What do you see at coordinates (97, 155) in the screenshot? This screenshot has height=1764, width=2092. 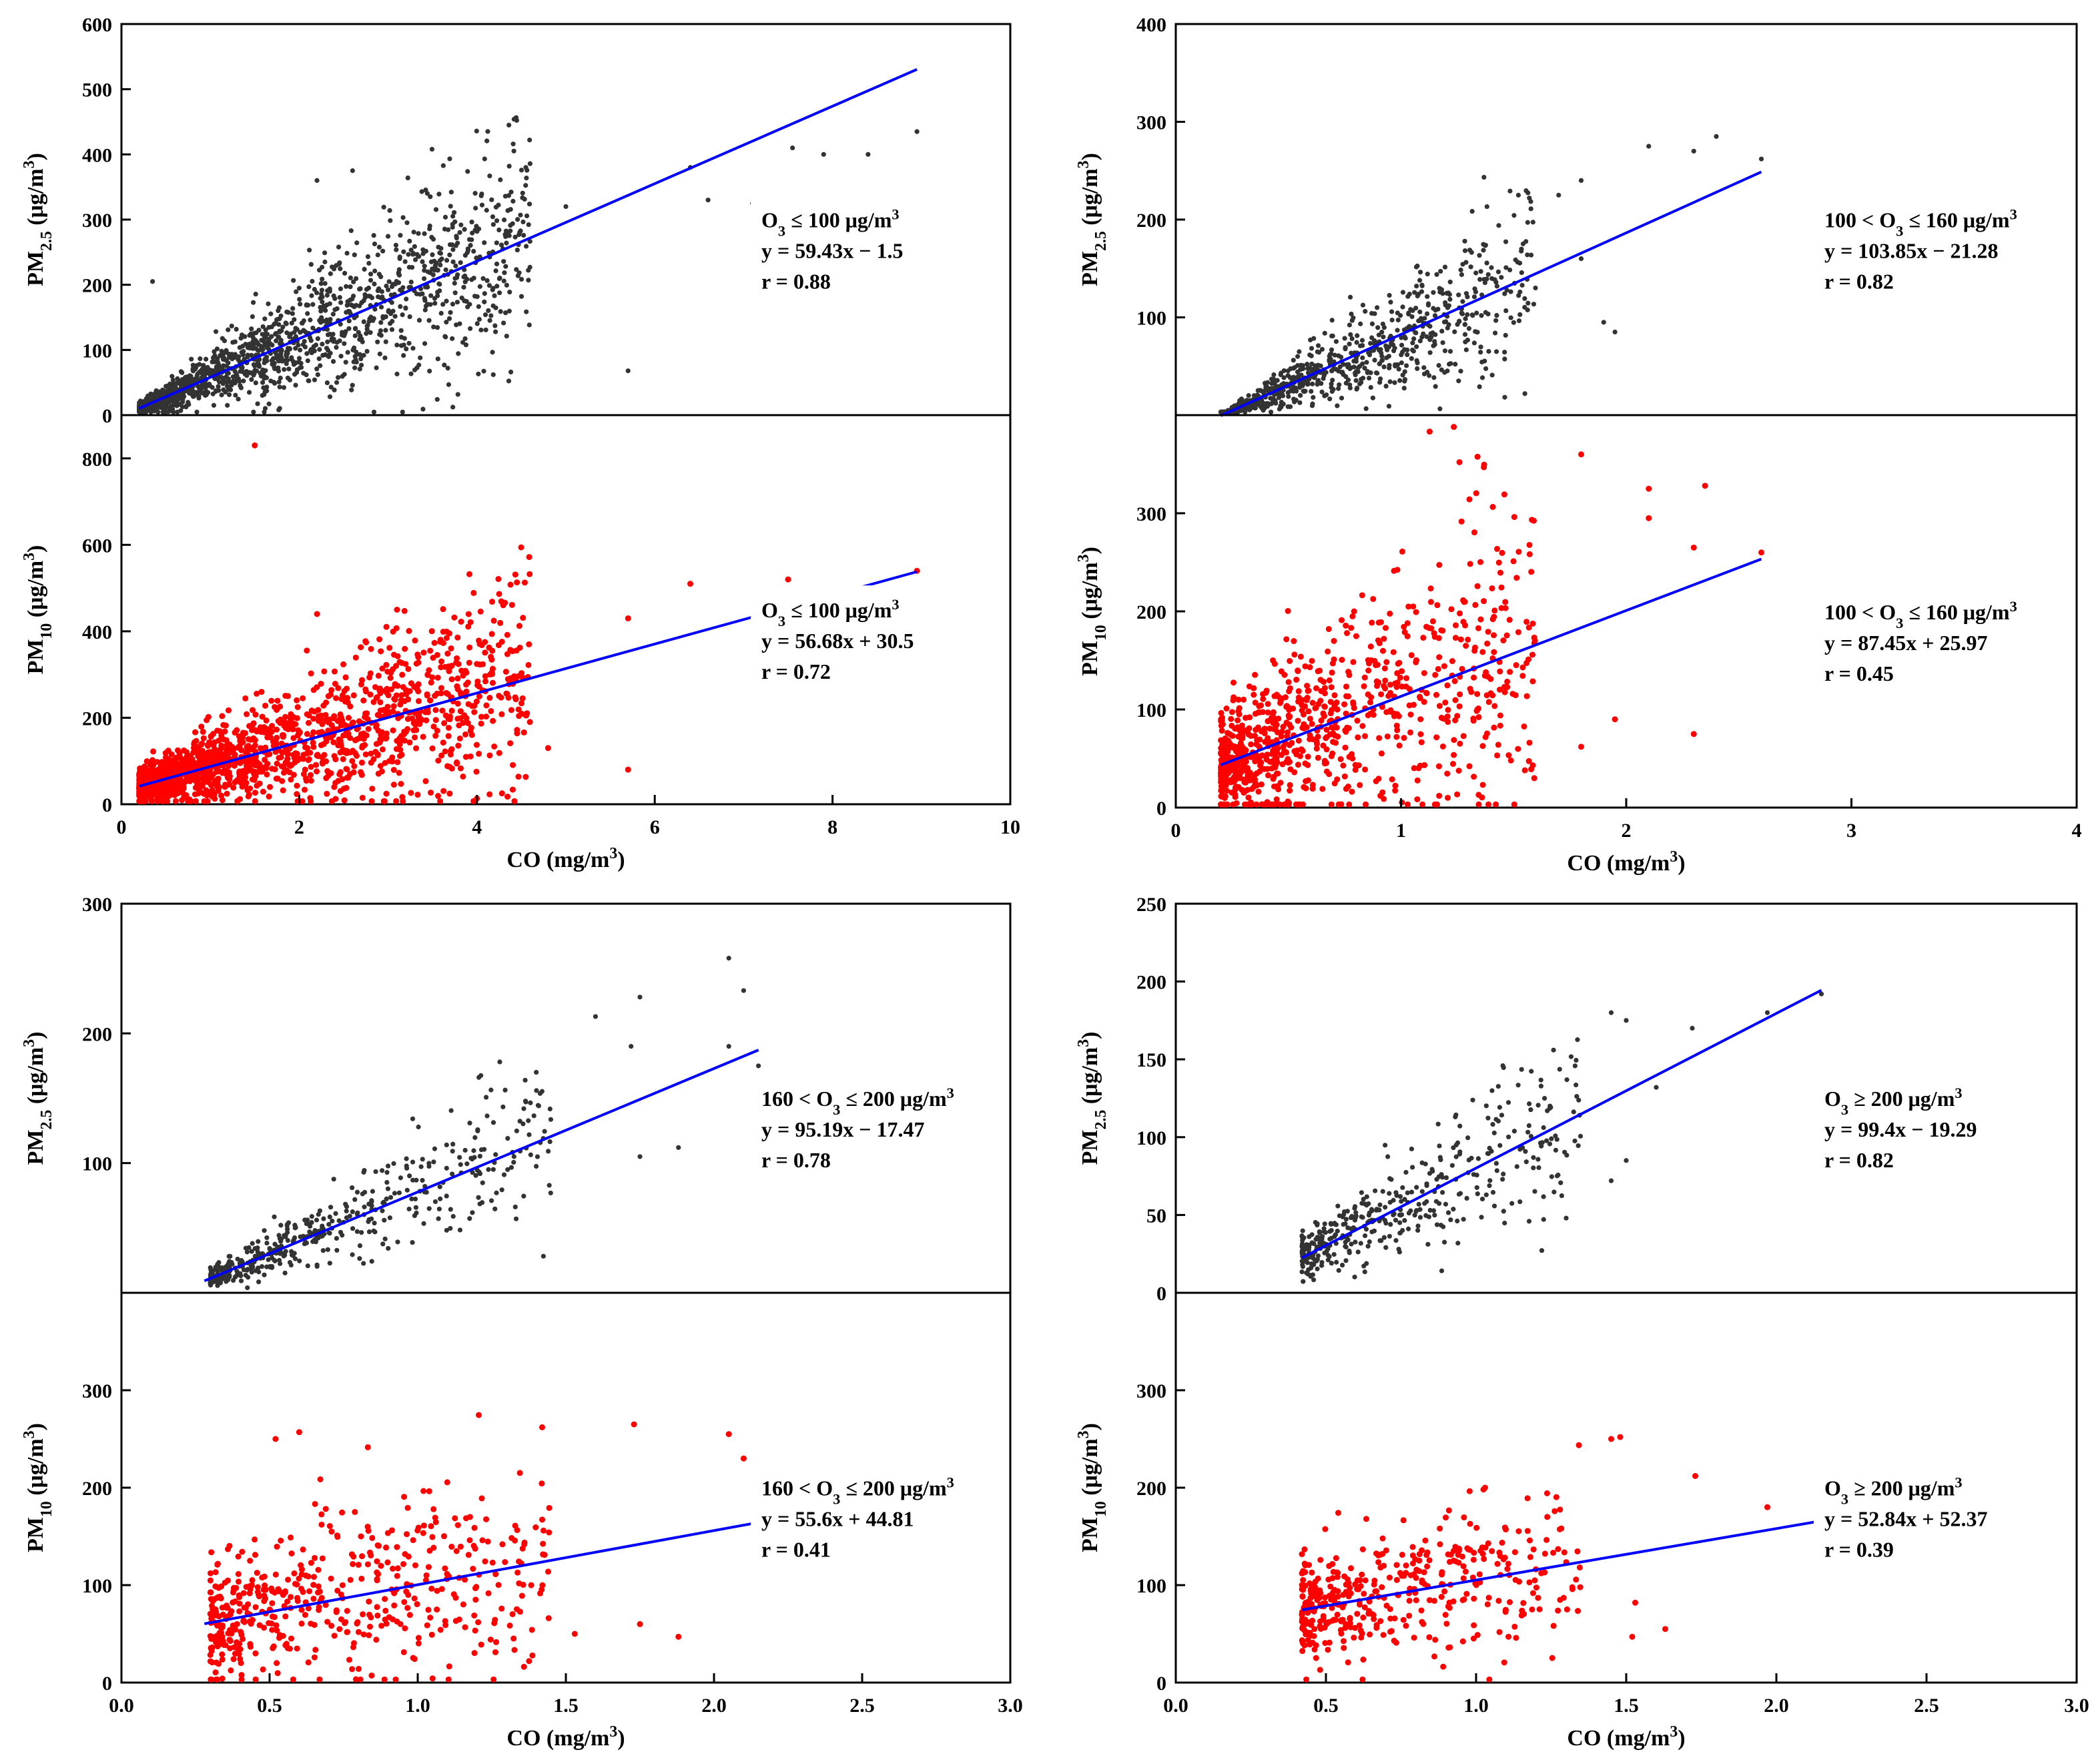 I see `y-tick-label: 400` at bounding box center [97, 155].